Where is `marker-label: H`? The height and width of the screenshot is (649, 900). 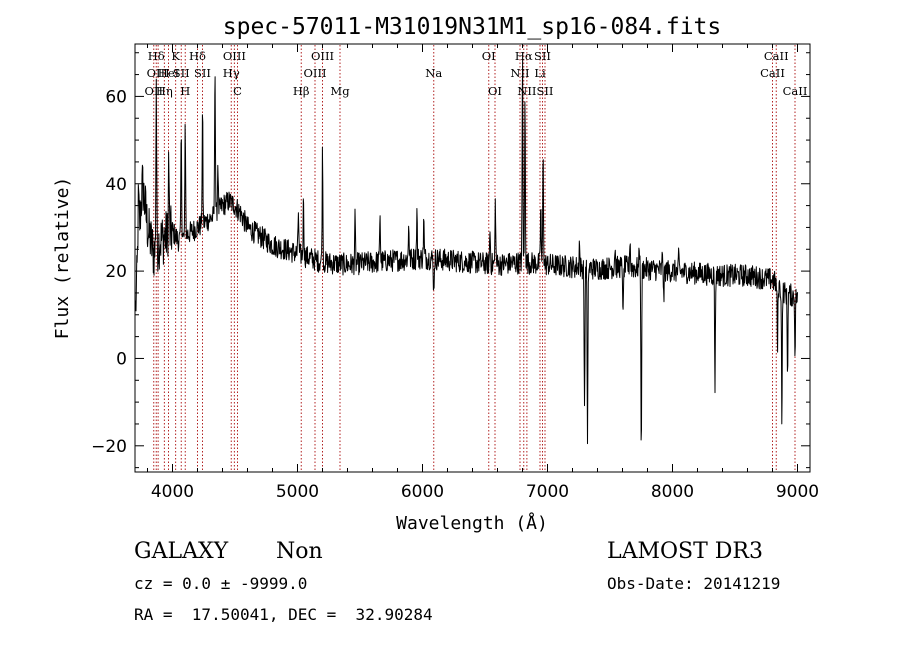
marker-label: H is located at coordinates (185, 91).